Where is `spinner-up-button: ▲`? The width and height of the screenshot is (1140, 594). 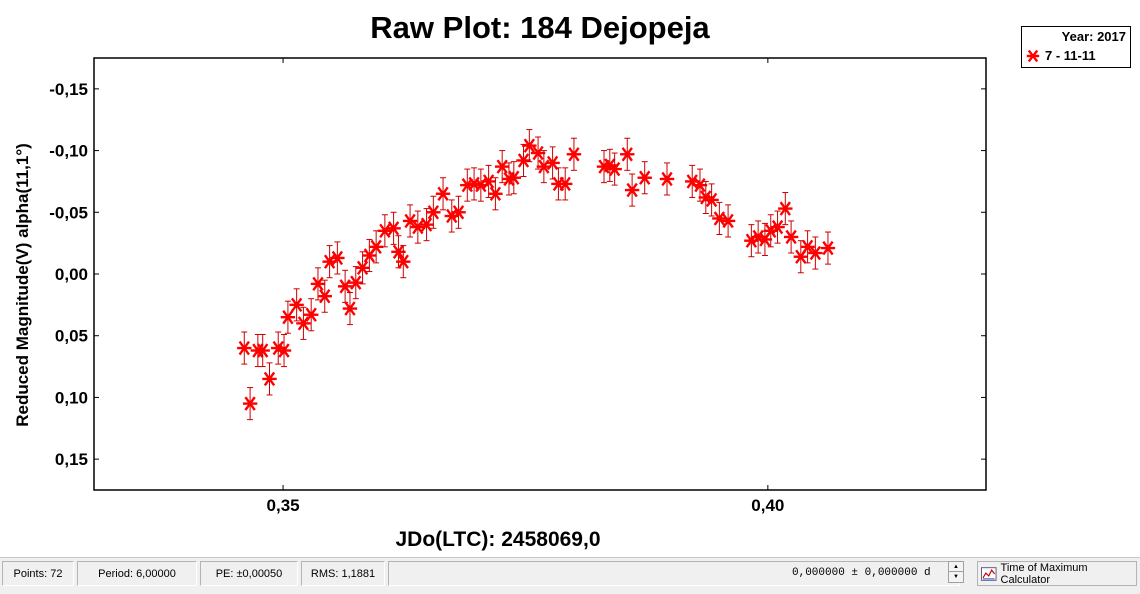 spinner-up-button: ▲ is located at coordinates (956, 567).